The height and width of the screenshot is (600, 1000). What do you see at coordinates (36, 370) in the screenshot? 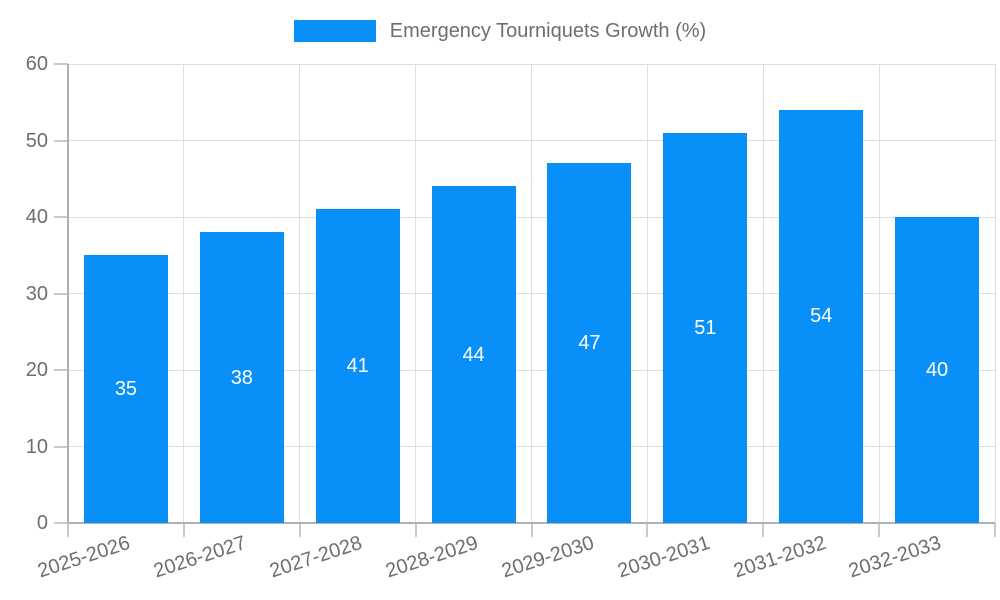
I see `y-axis-tick-label: 20` at bounding box center [36, 370].